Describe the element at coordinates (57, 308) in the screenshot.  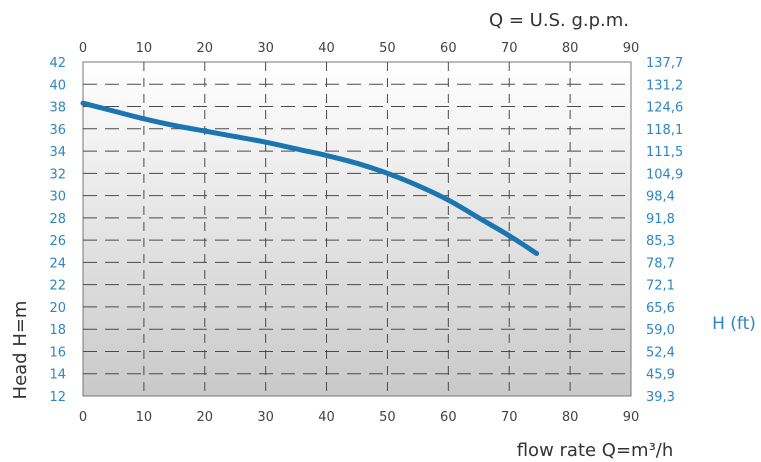
I see `left-tick-label: 20` at that location.